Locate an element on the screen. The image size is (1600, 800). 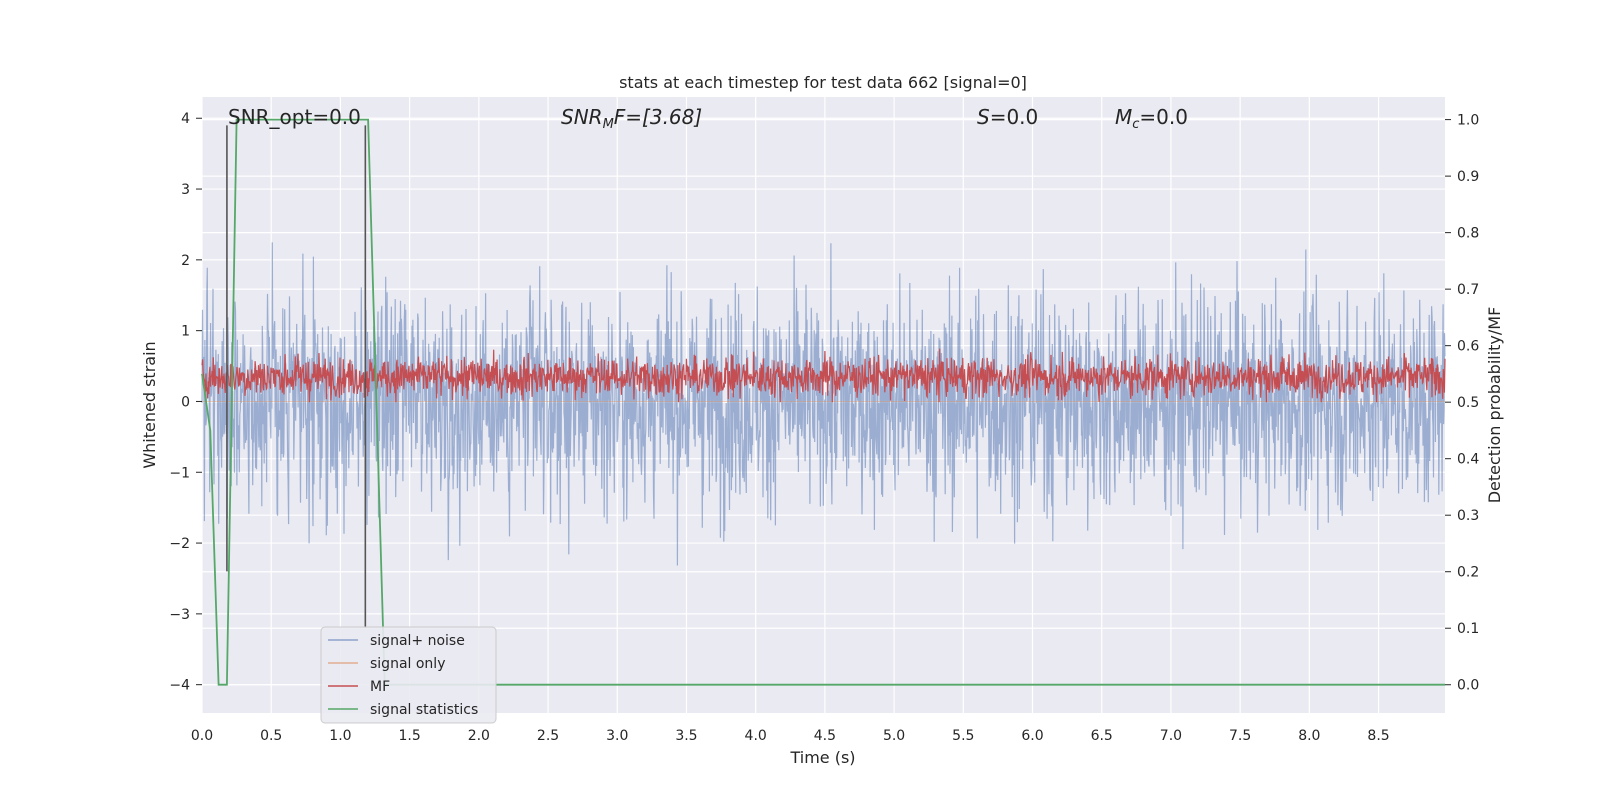
annotation-s-prefix: S is located at coordinates (983, 117).